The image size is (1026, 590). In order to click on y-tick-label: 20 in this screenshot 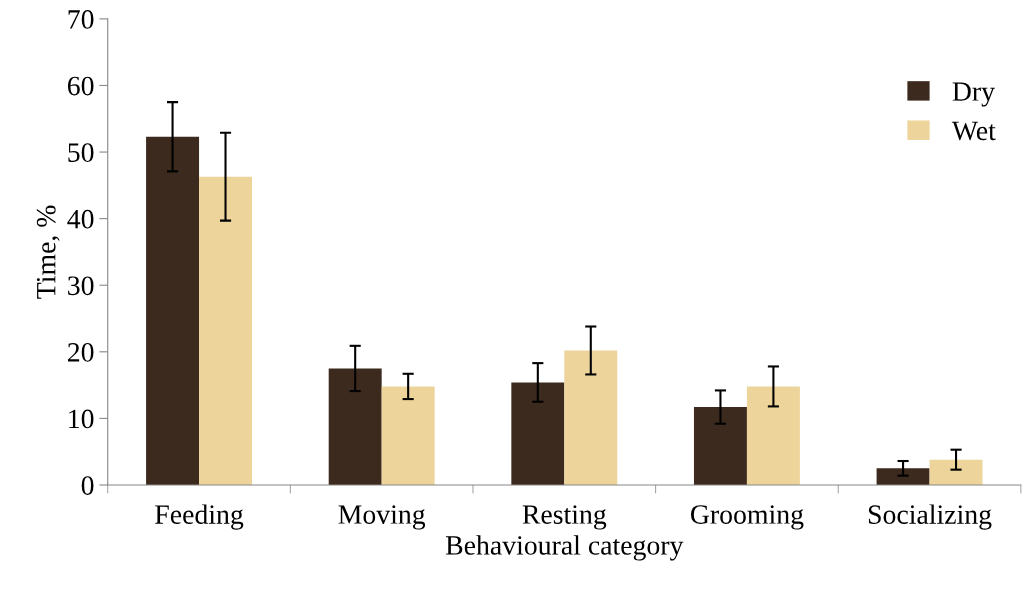, I will do `click(80, 352)`.